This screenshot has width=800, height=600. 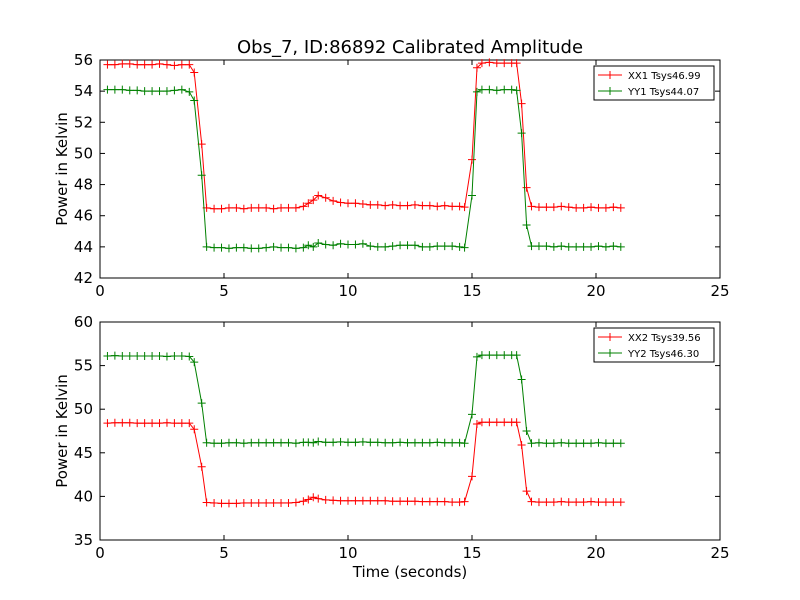 I want to click on x-tick-label: 15, so click(x=471, y=553).